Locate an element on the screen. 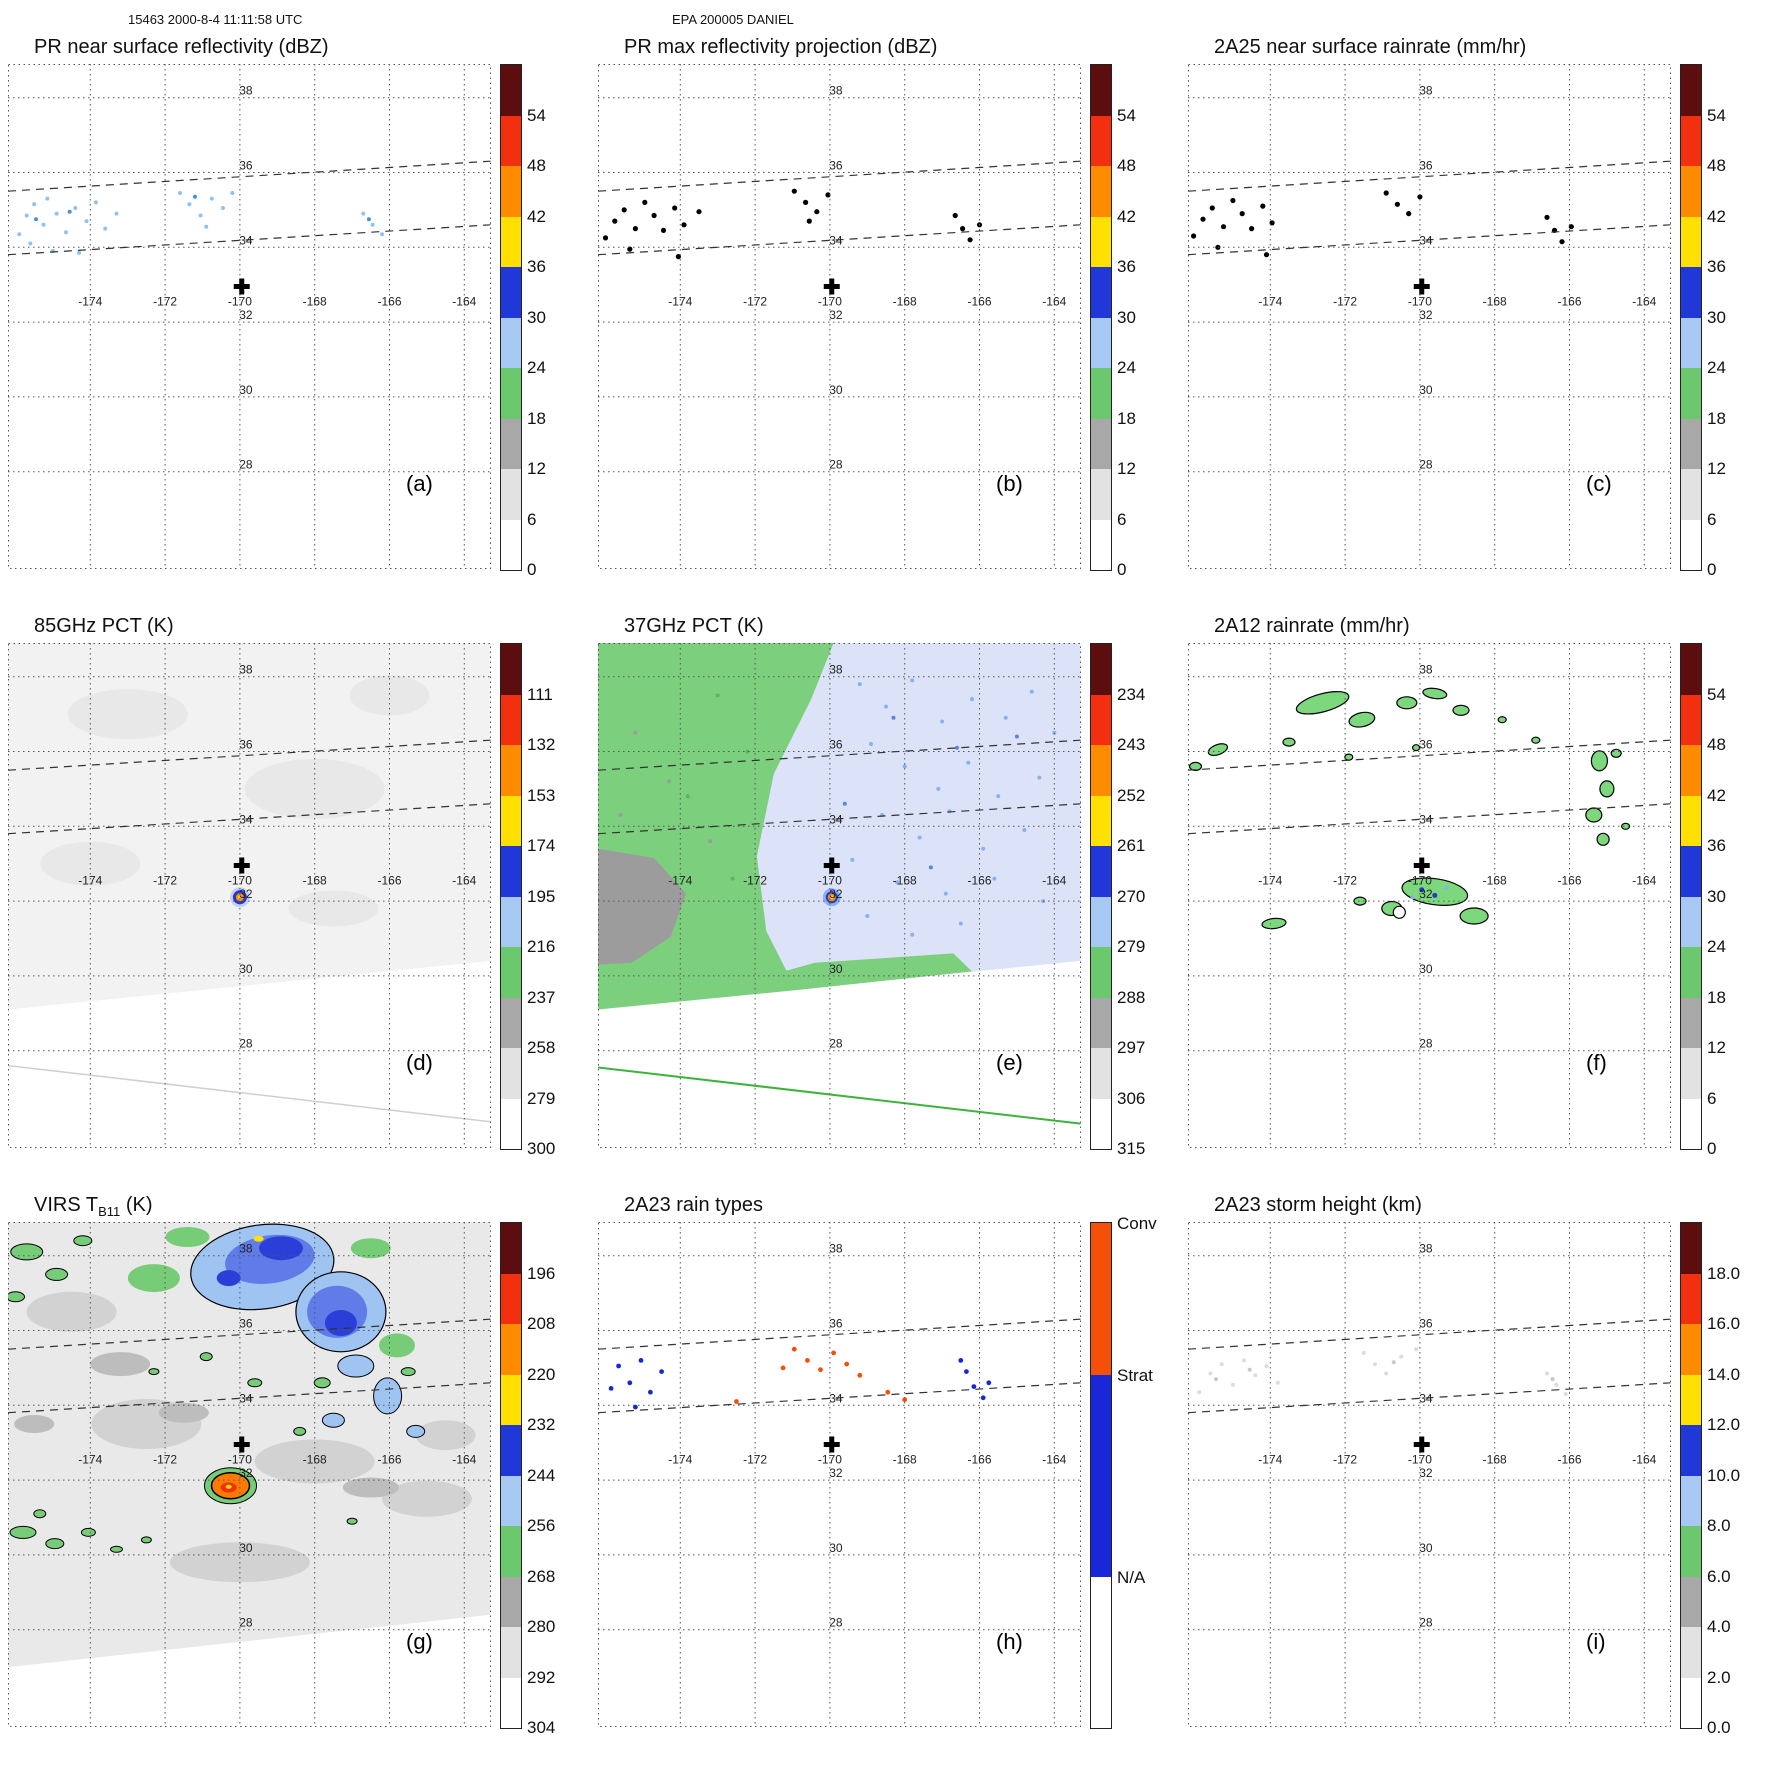 The image size is (1771, 1771). map-border is located at coordinates (1429, 895).